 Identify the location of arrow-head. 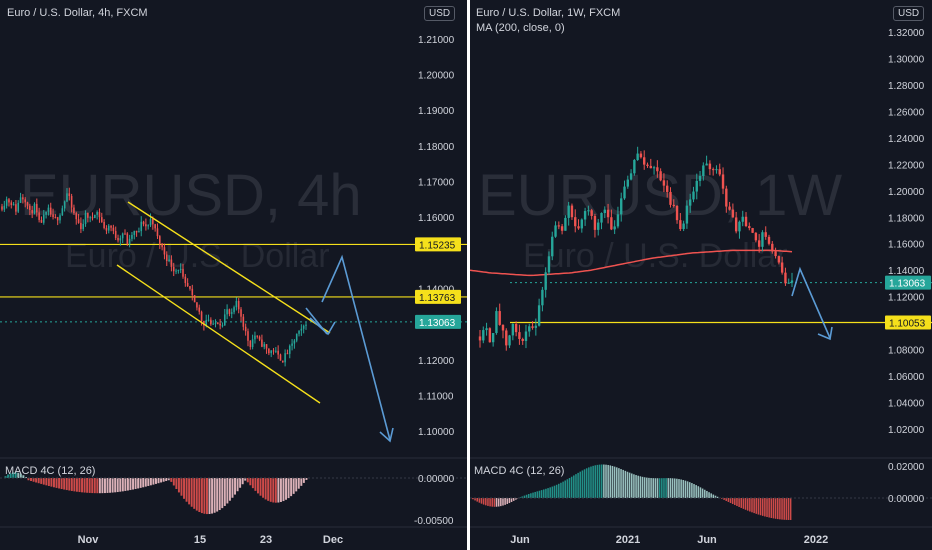
(386, 435).